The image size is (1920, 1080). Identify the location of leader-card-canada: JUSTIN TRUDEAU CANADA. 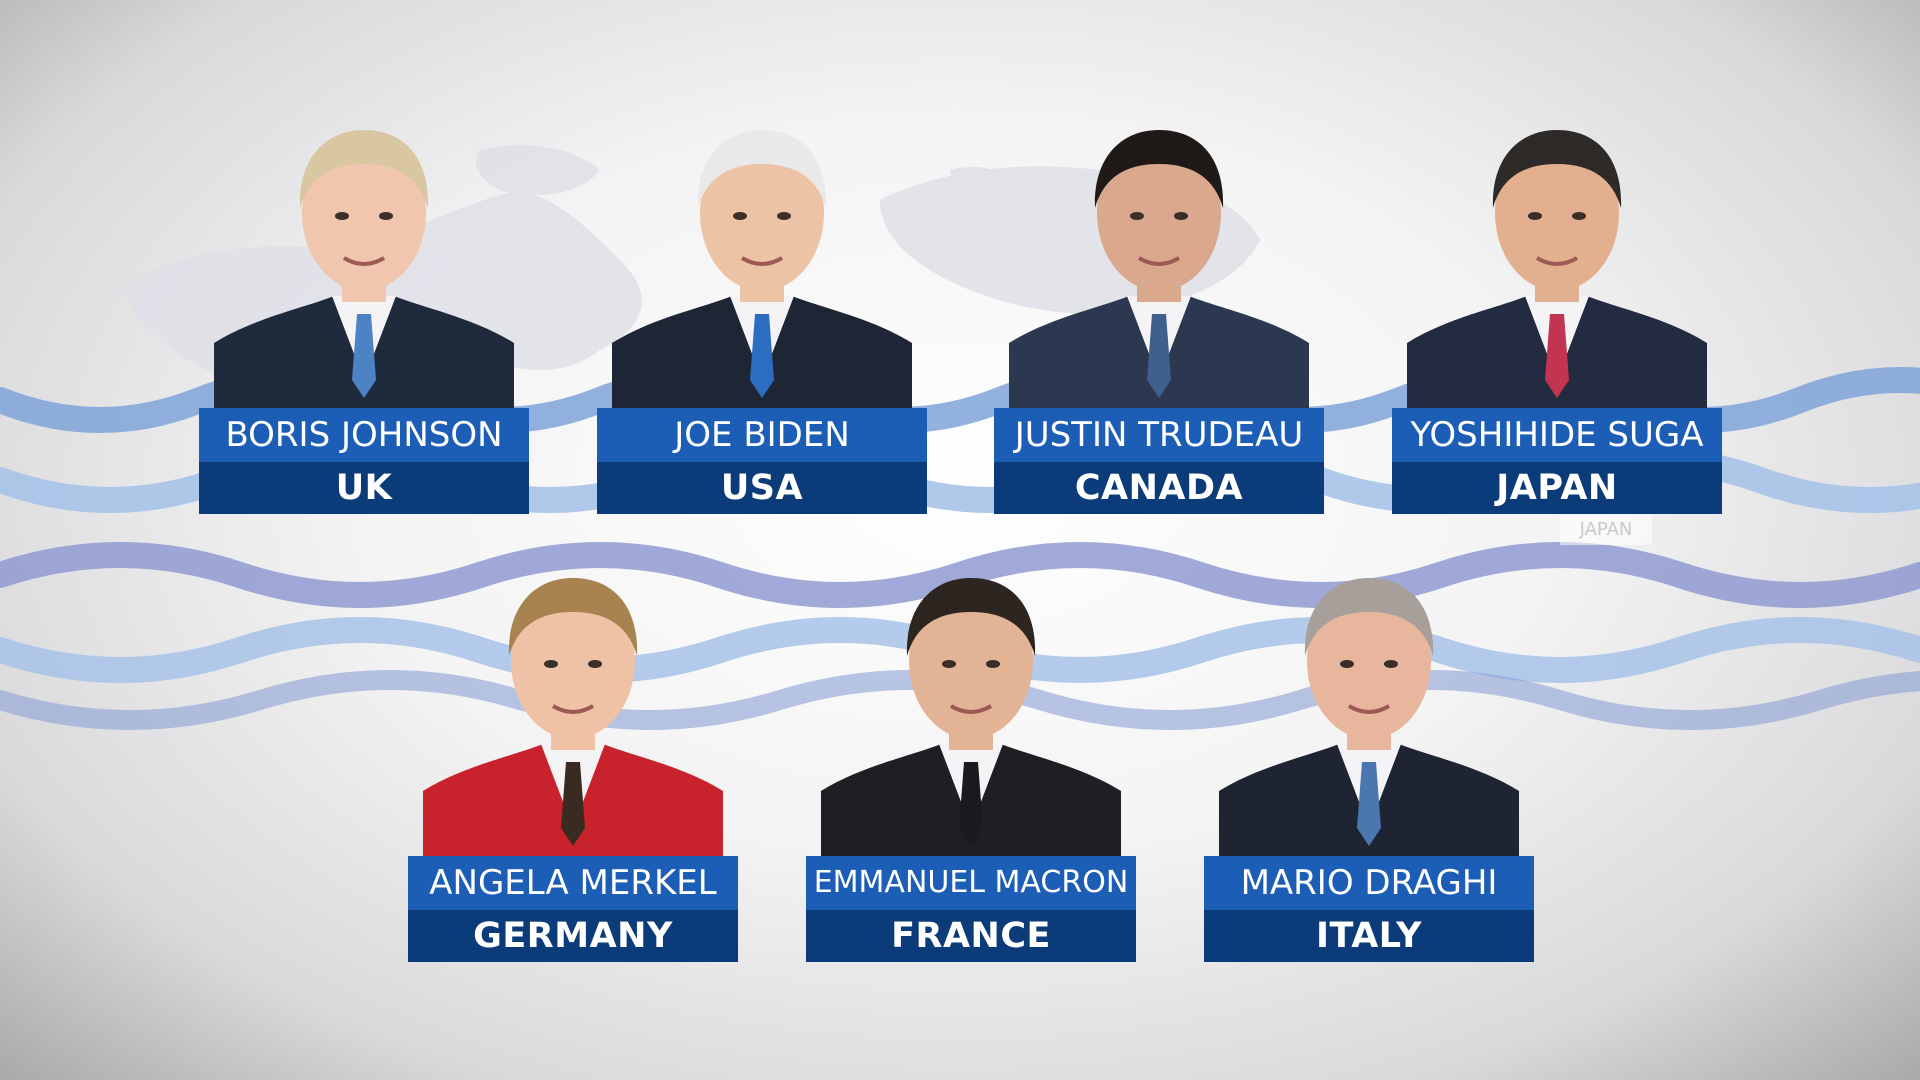
(1159, 316).